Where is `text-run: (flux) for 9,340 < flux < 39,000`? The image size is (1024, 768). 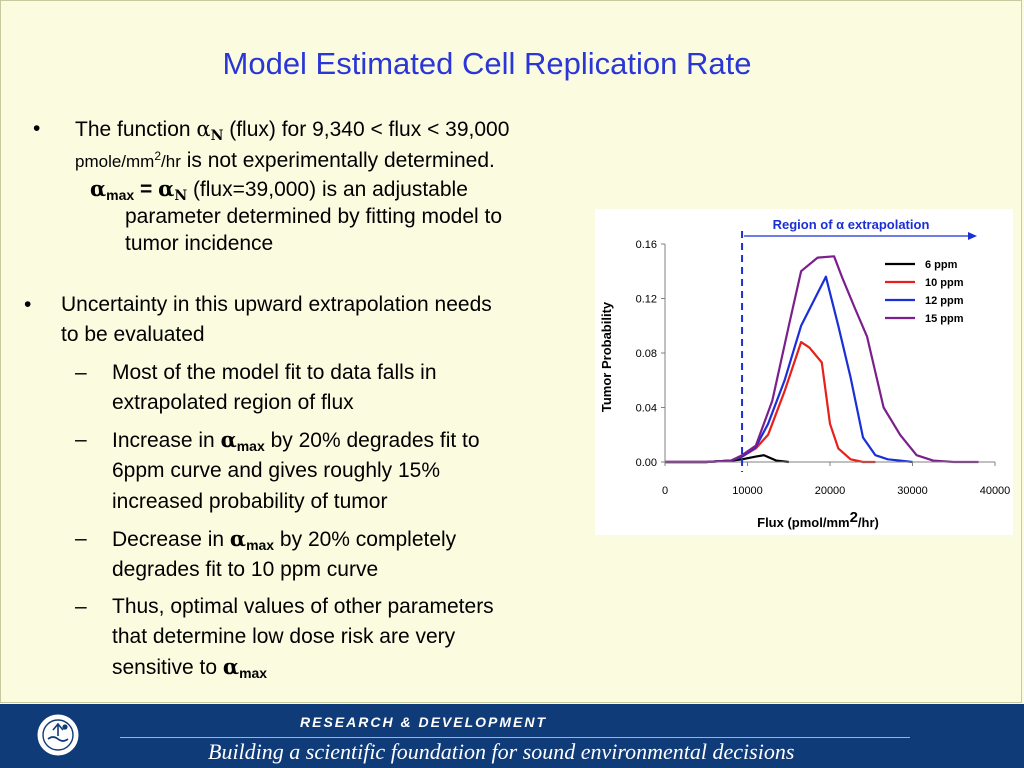
text-run: (flux) for 9,340 < flux < 39,000 is located at coordinates (366, 129).